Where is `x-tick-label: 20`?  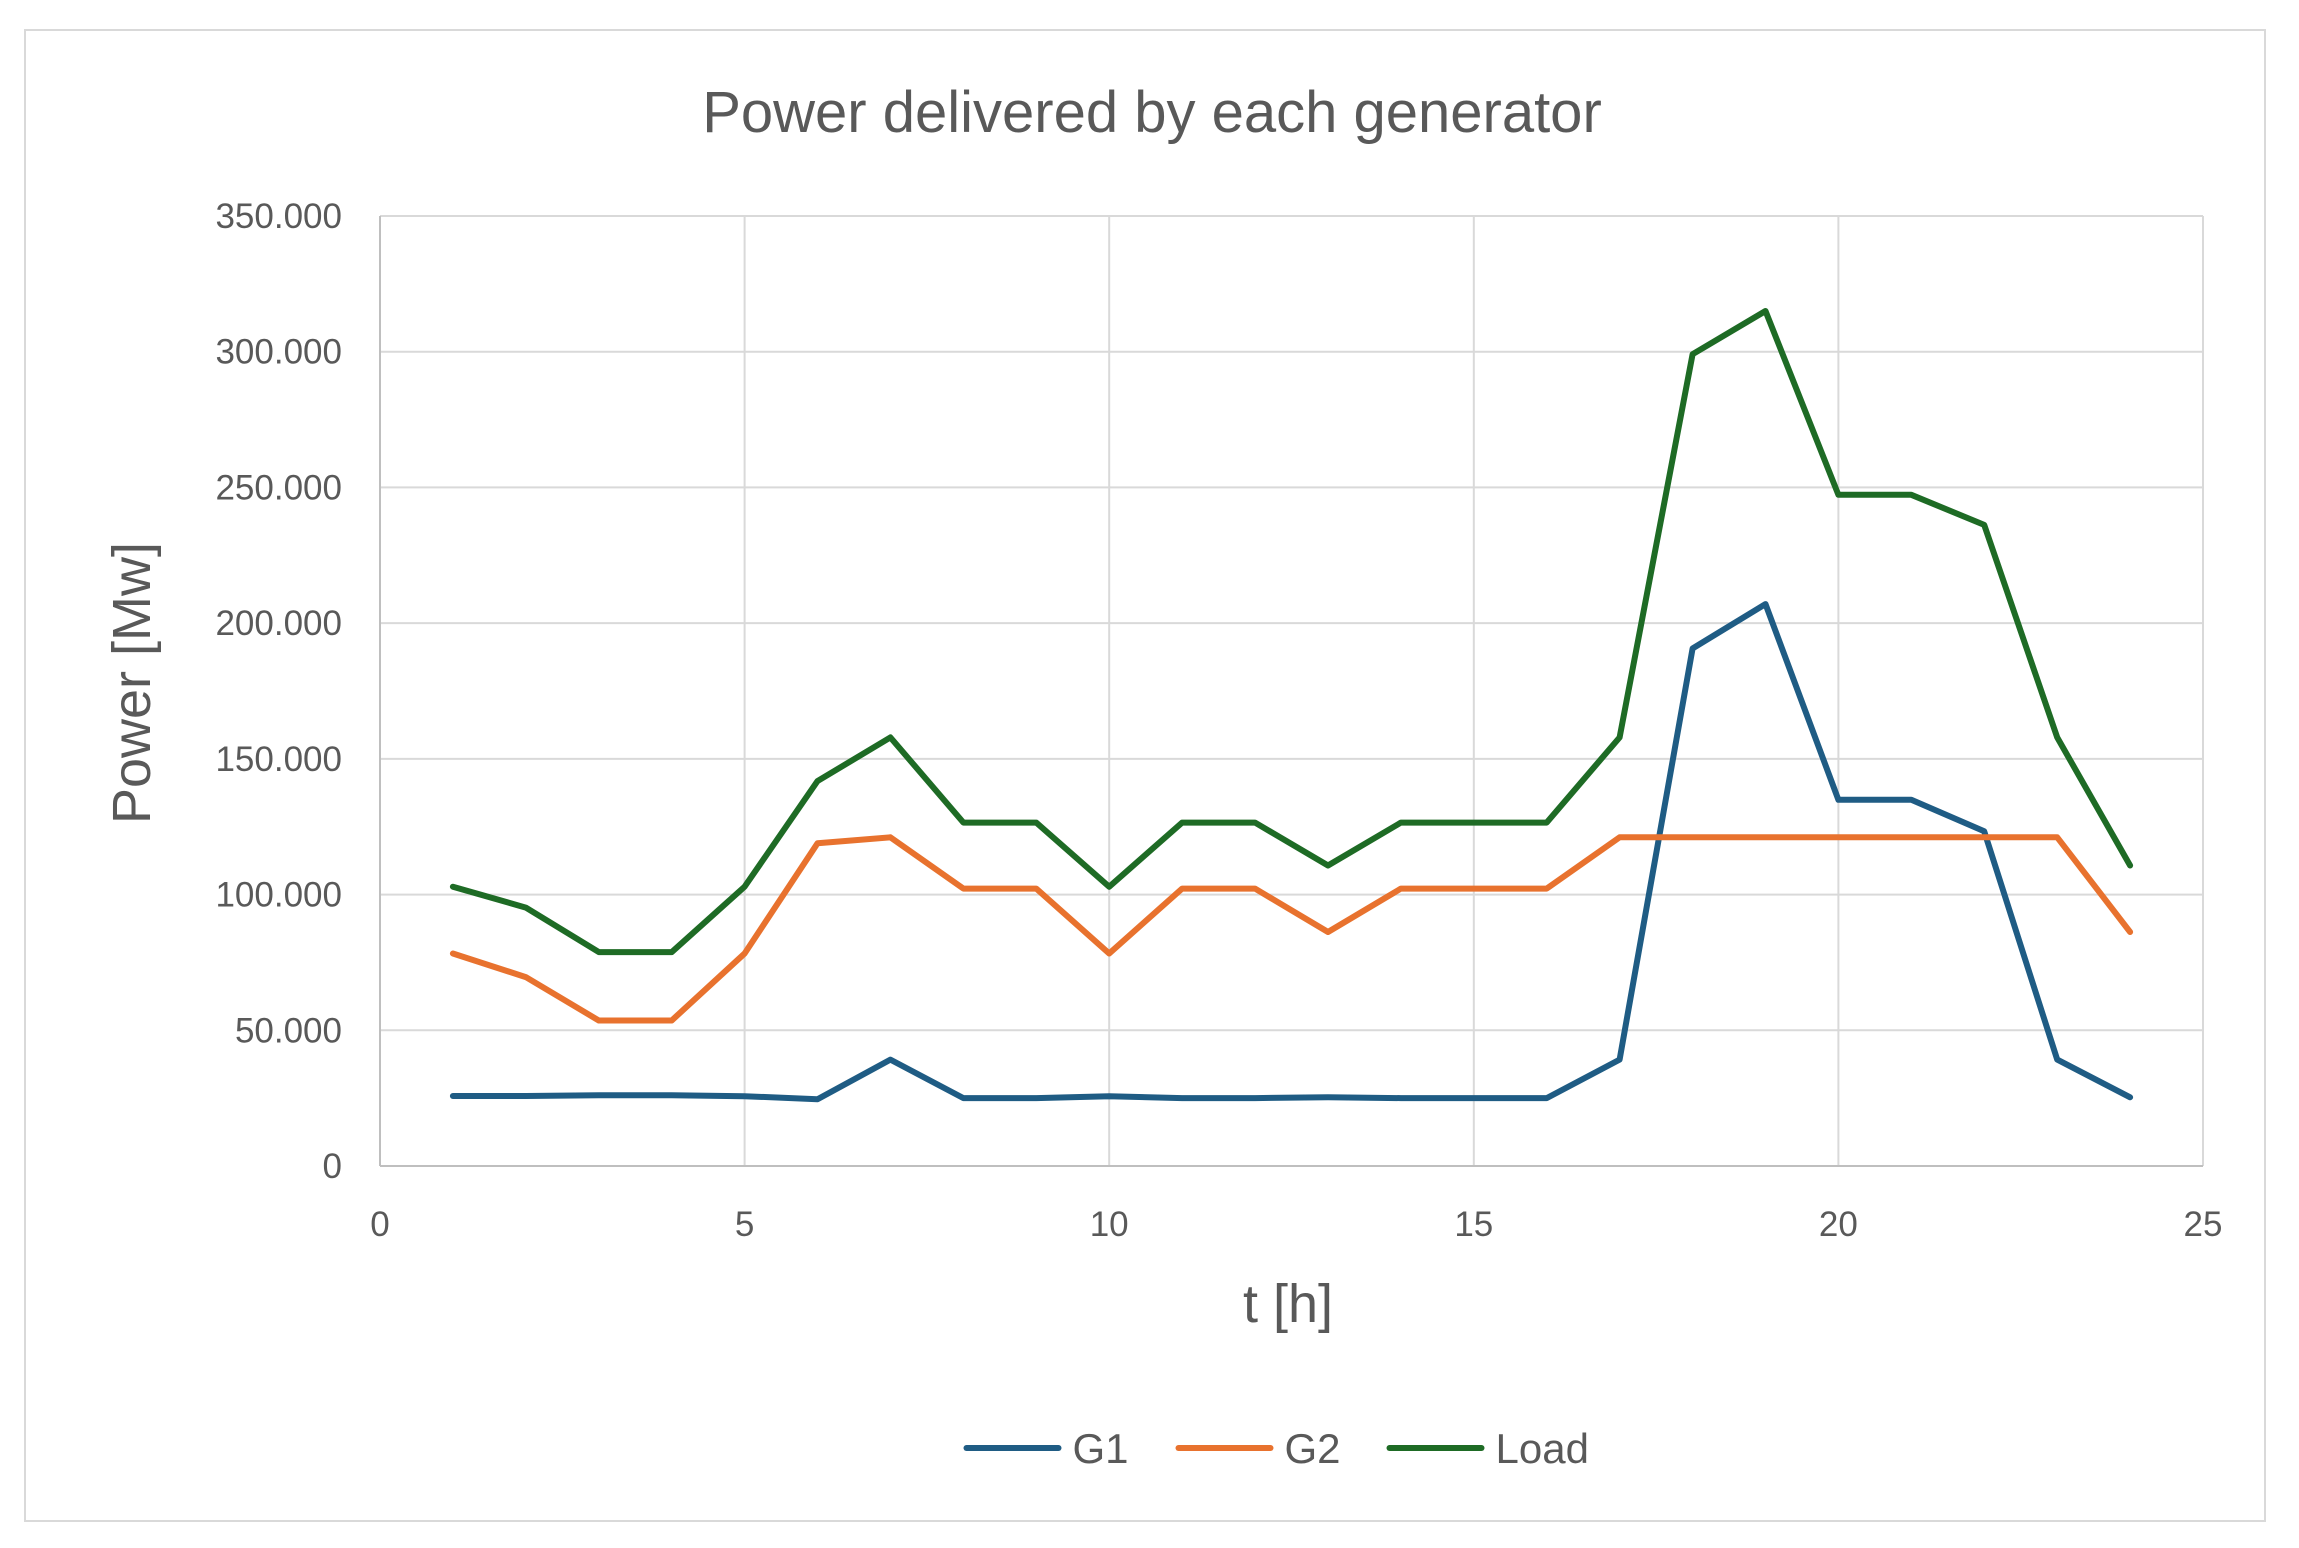
x-tick-label: 20 is located at coordinates (1838, 1224).